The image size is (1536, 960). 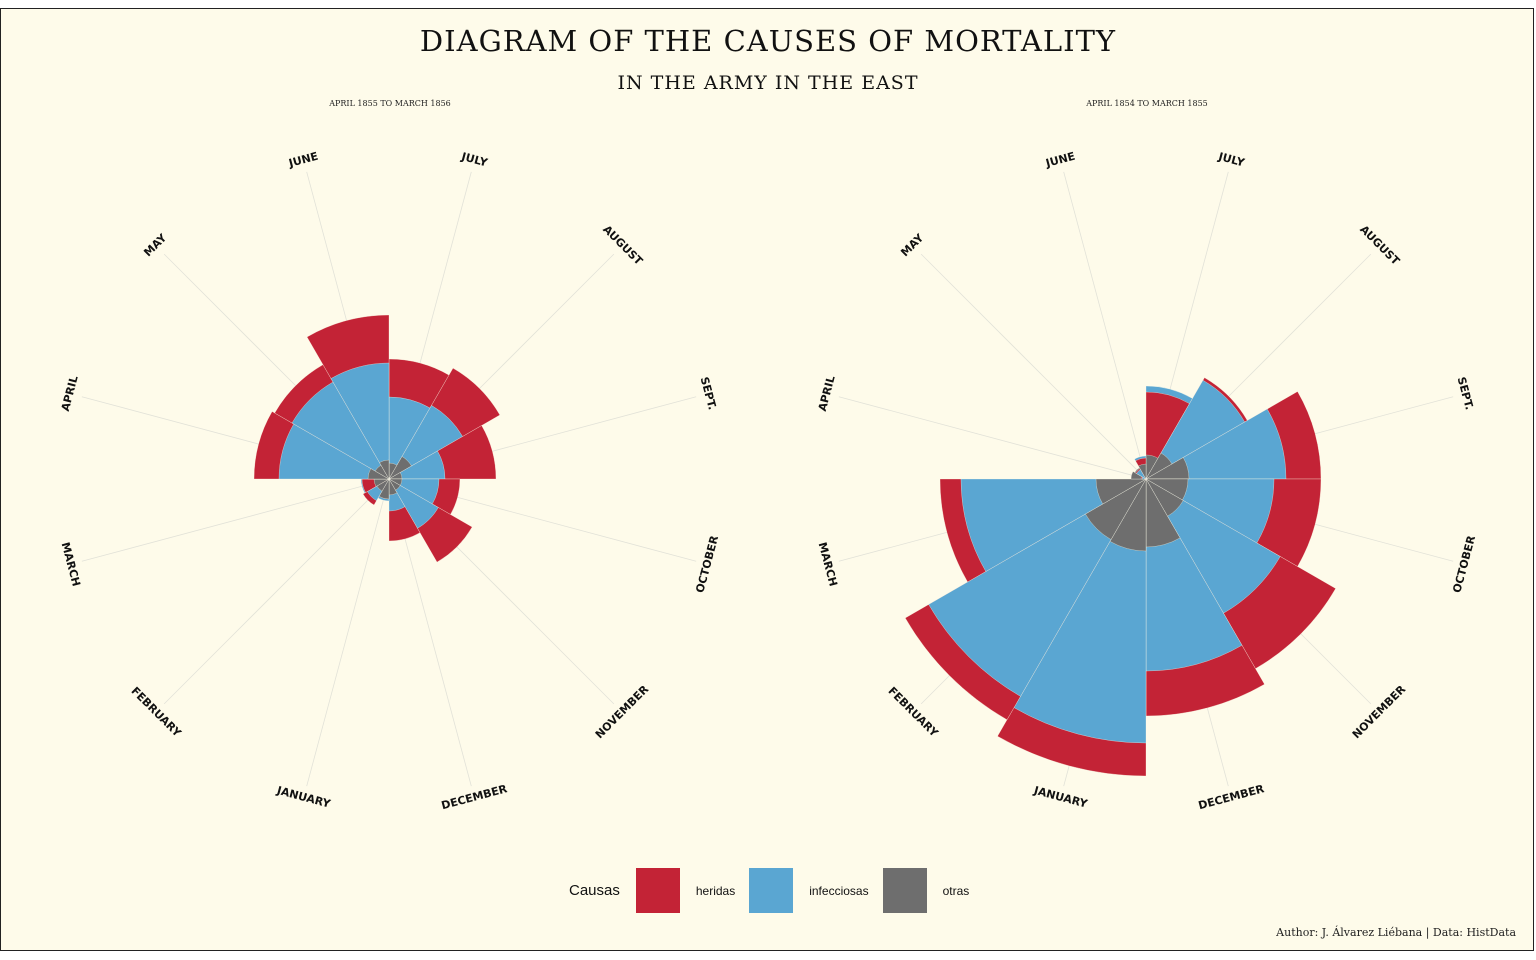 What do you see at coordinates (1121, 491) in the screenshot?
I see `wedge-otras-march` at bounding box center [1121, 491].